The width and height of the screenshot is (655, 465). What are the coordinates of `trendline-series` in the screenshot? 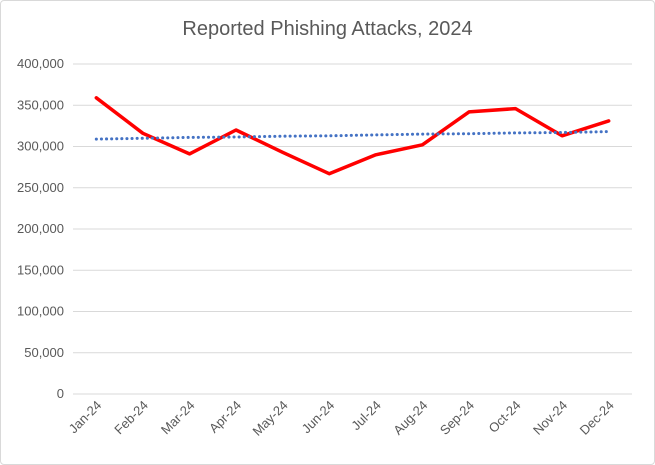 It's located at (352, 135).